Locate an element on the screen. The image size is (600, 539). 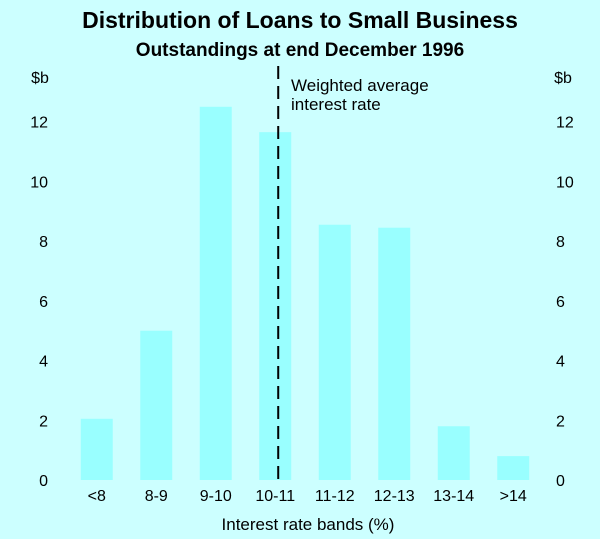
y-tick-right-2: 2 is located at coordinates (560, 421).